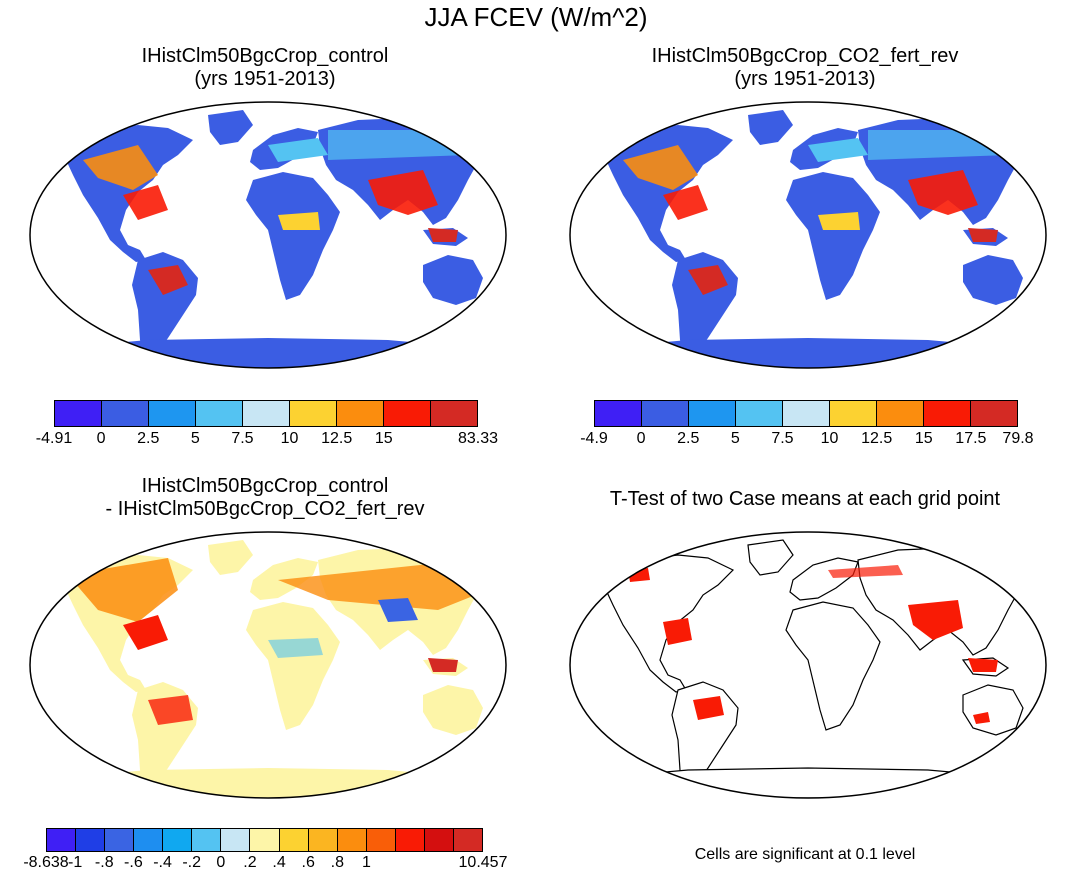  Describe the element at coordinates (279, 862) in the screenshot. I see `colorbar-tick-label: .4` at that location.